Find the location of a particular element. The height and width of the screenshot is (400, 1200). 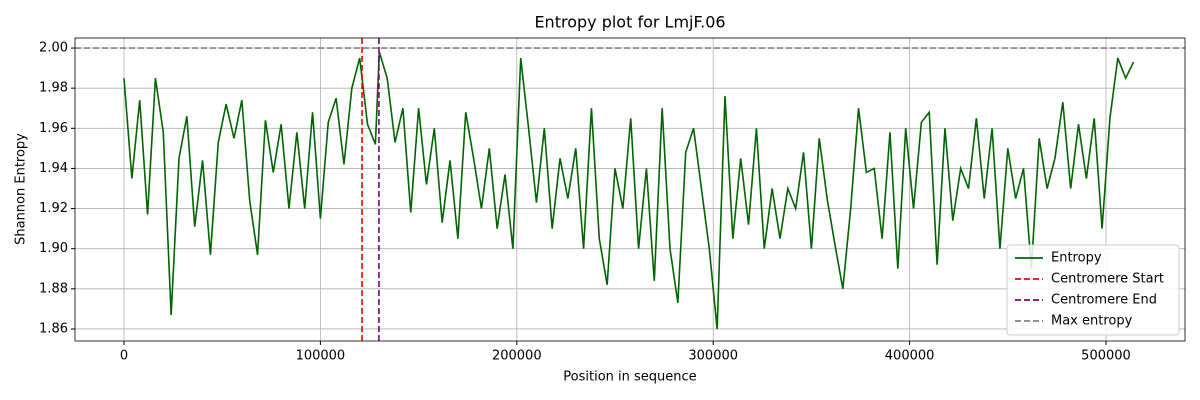

y-tick-label: 1.92 is located at coordinates (53, 208).